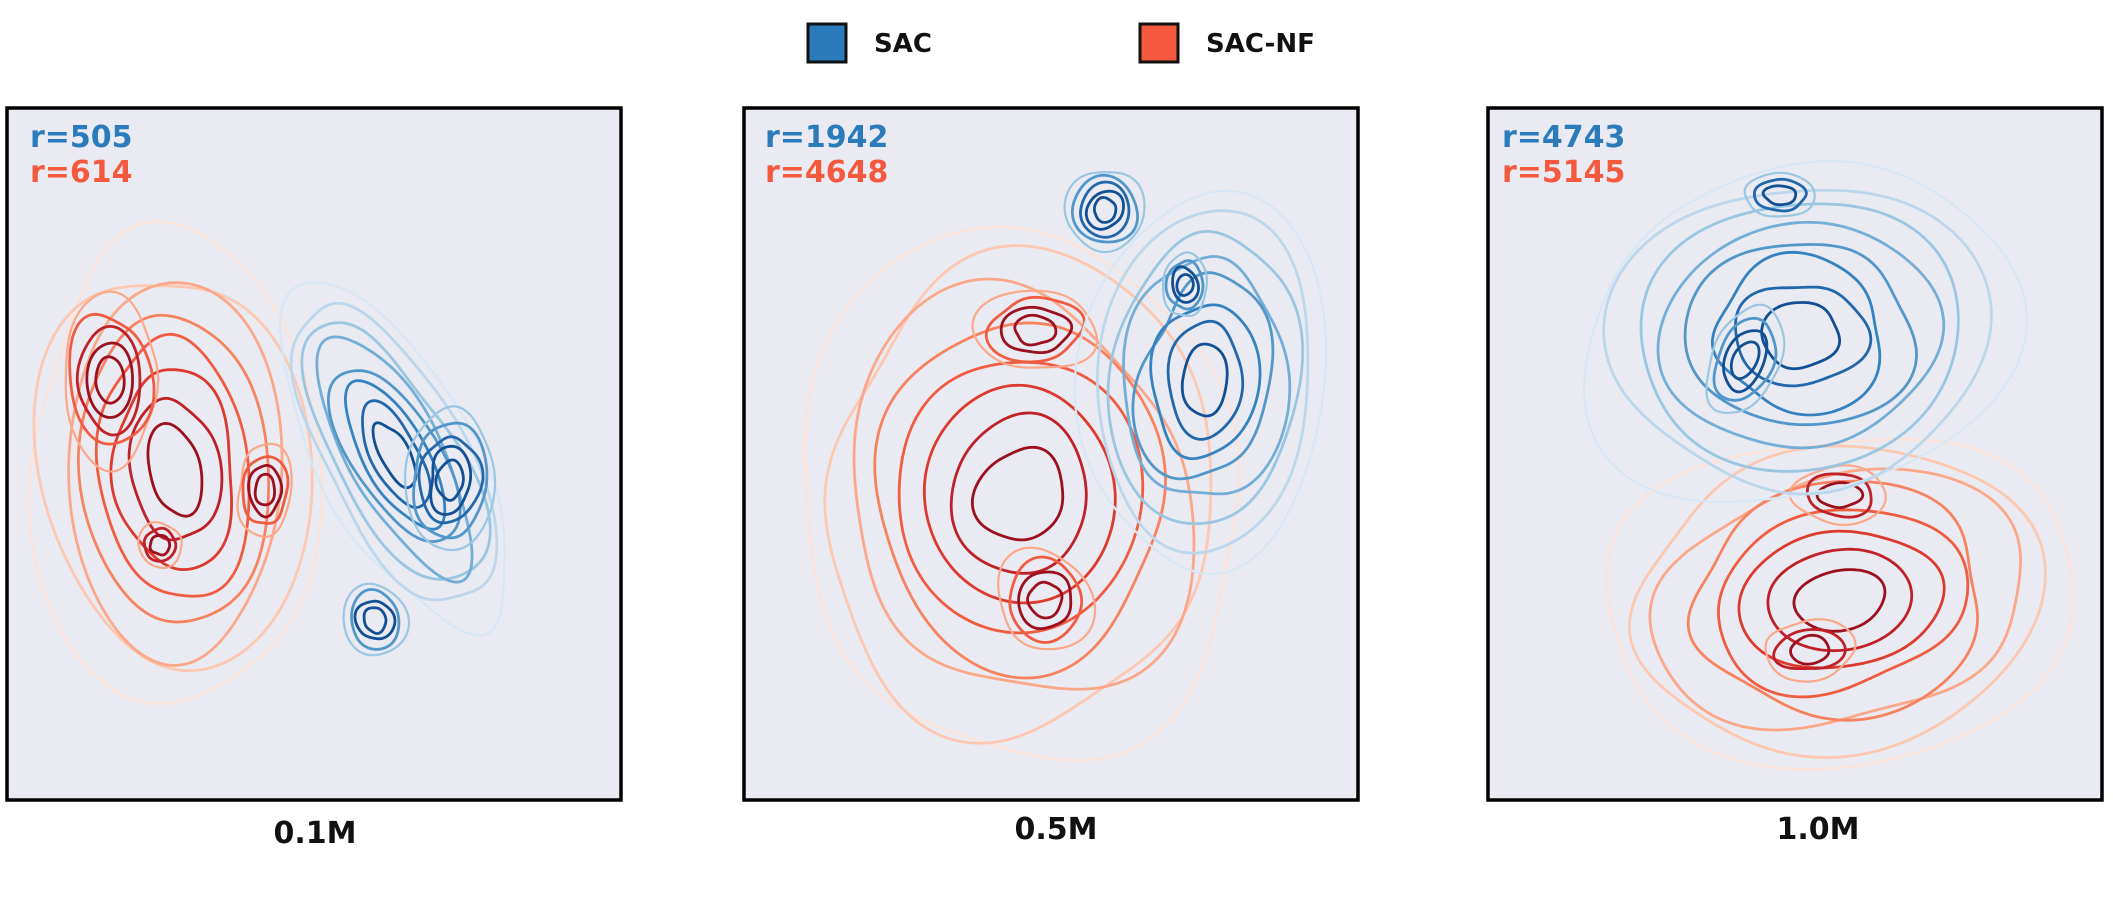 This screenshot has width=2113, height=901. I want to click on legend-label-sac-nf: SAC-NF, so click(1260, 44).